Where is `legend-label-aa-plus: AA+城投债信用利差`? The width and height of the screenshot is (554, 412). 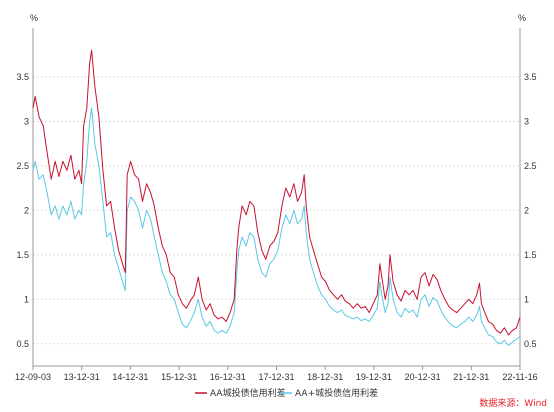 legend-label-aa-plus: AA+城投债信用利差 is located at coordinates (336, 393).